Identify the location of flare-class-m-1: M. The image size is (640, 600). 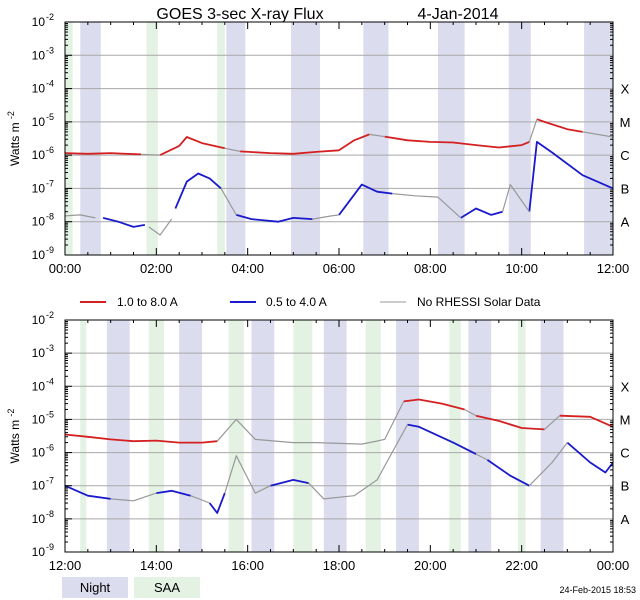
(625, 122).